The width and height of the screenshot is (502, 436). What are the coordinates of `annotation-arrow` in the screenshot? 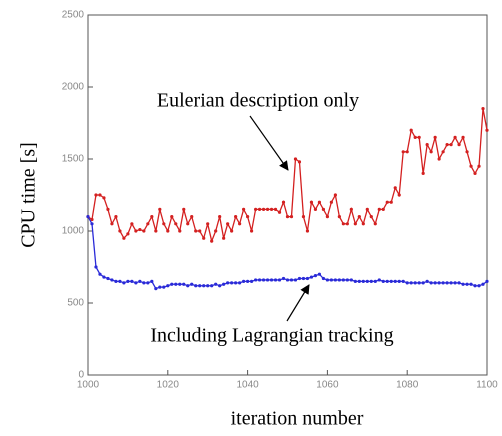 It's located at (269, 143).